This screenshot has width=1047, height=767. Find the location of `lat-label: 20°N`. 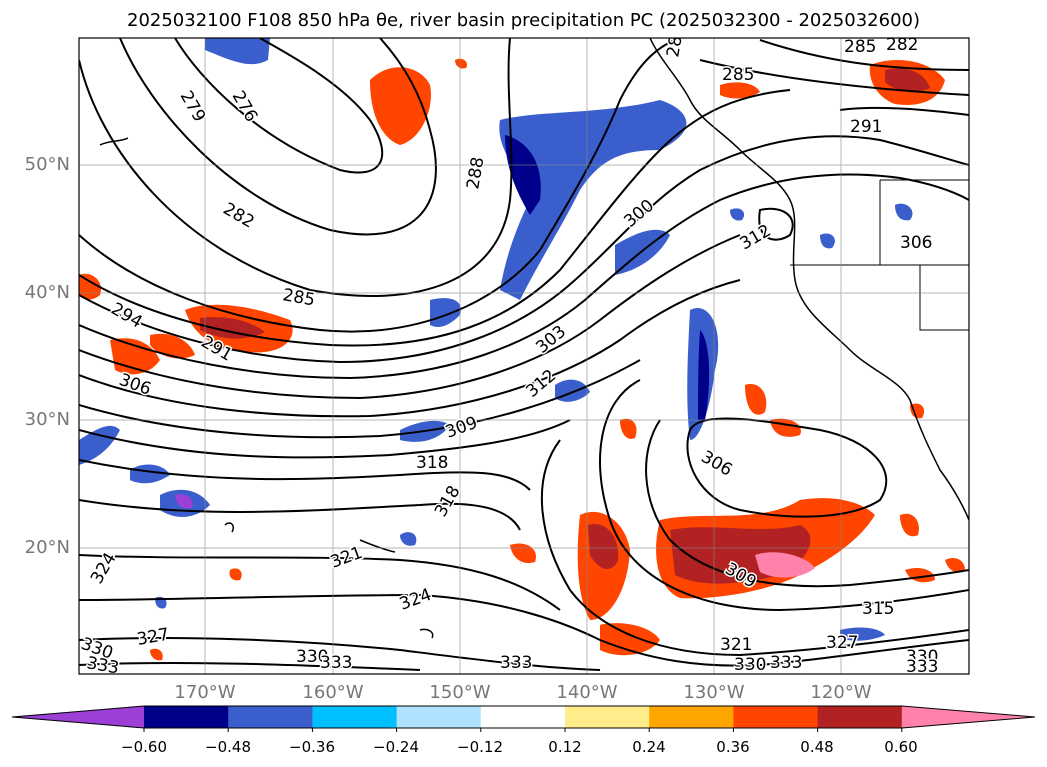

lat-label: 20°N is located at coordinates (47, 547).